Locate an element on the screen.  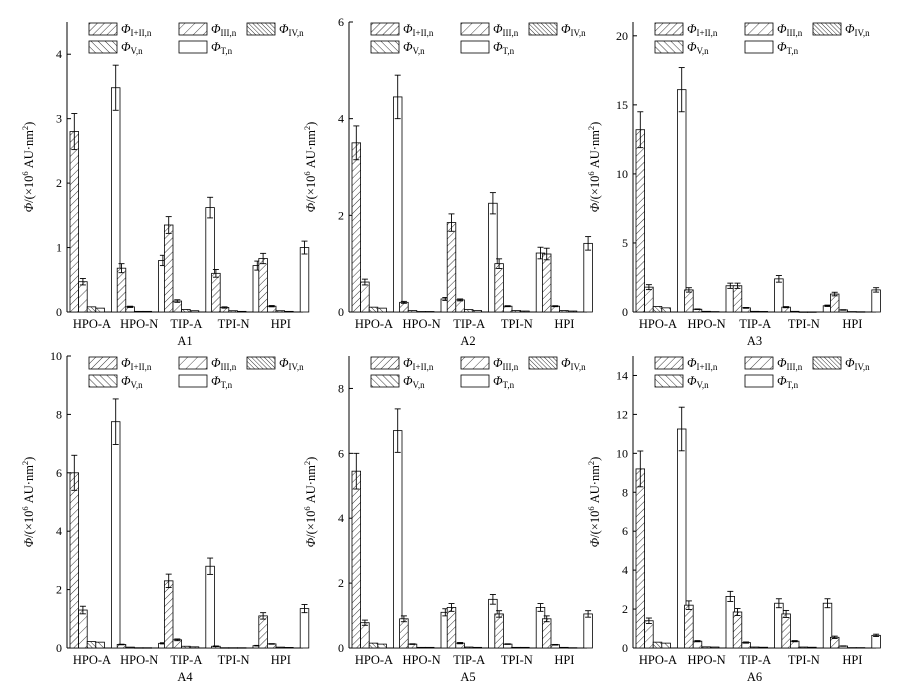
bar-tip-a-s2 is located at coordinates (460, 306).